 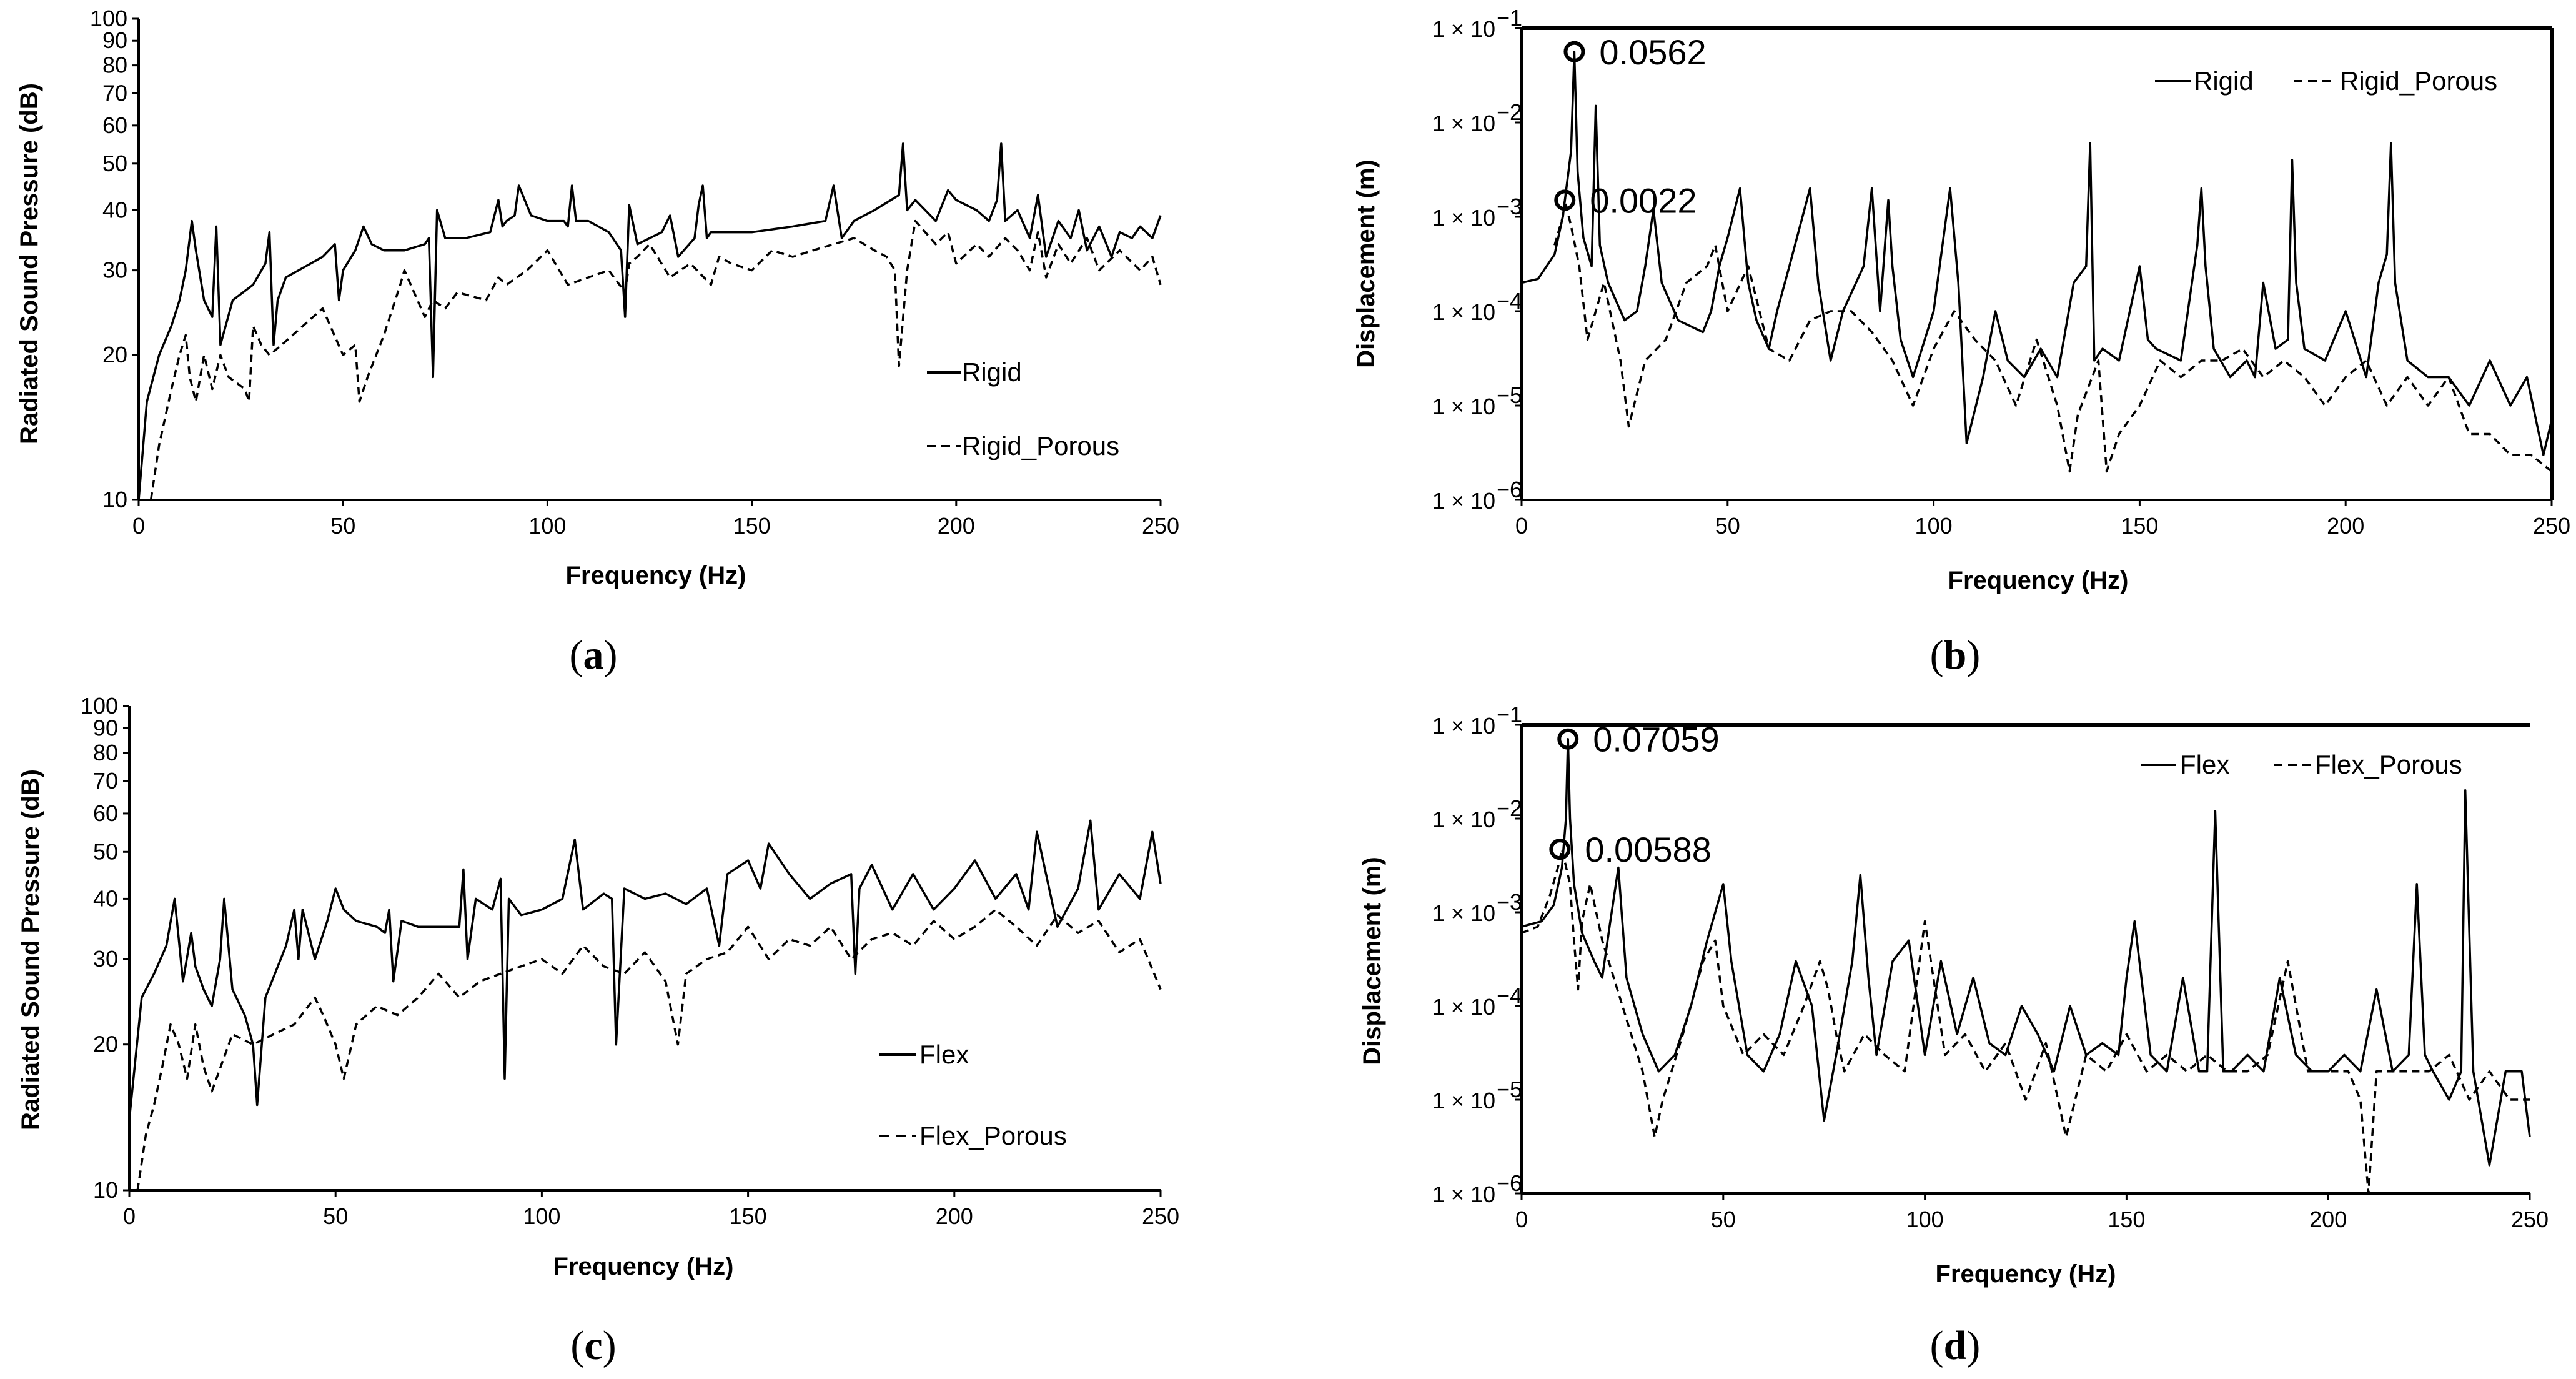 I want to click on c-y-axis-title: Radiated Sound Pressure (dB), so click(x=30, y=949).